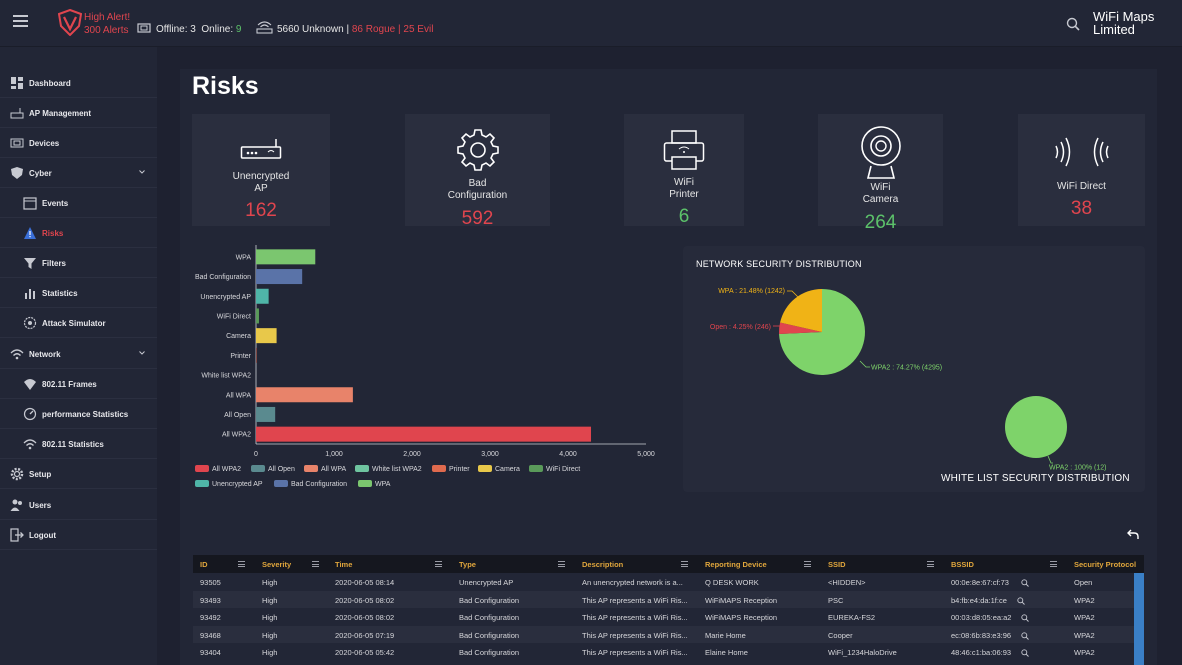 The width and height of the screenshot is (1182, 665). Describe the element at coordinates (467, 564) in the screenshot. I see `column-header: Type` at that location.